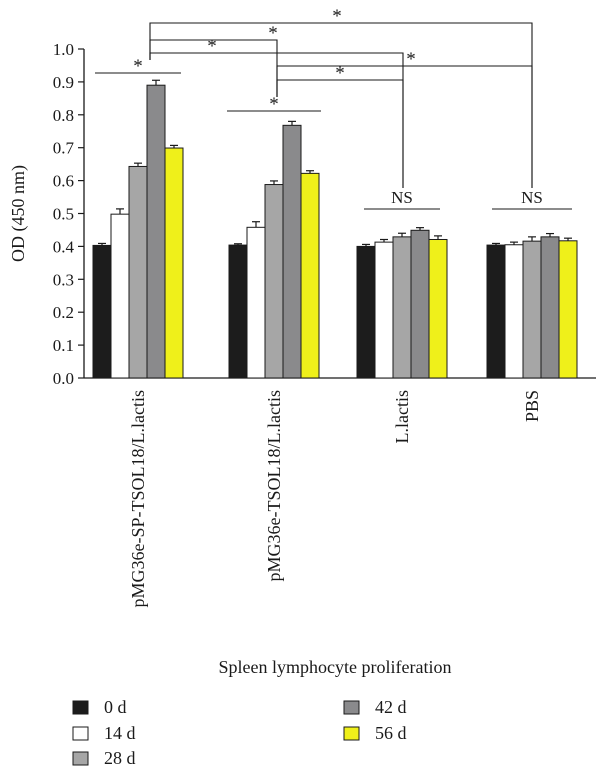 This screenshot has height=776, width=600. I want to click on y-tick-label: 0.5, so click(63, 214).